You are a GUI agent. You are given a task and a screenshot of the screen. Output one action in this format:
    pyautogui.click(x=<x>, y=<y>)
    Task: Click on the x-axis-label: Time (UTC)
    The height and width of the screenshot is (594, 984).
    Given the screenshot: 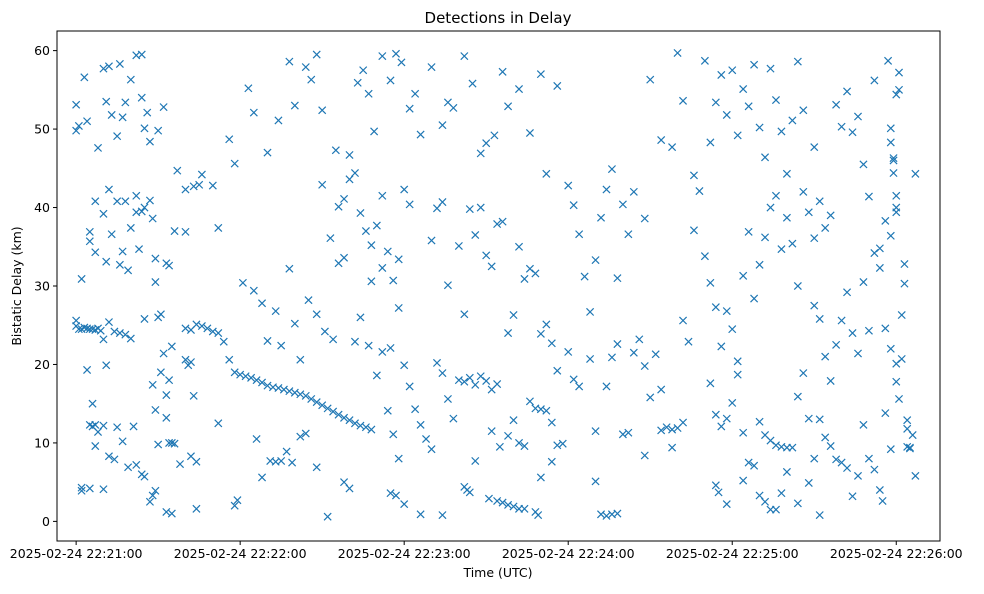 What is the action you would take?
    pyautogui.click(x=497, y=572)
    